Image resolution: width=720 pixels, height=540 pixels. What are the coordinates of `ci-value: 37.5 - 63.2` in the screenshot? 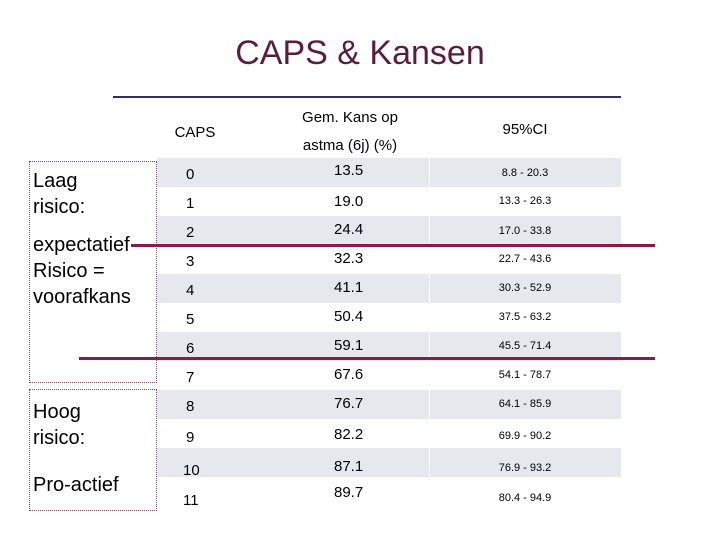 It's located at (525, 317).